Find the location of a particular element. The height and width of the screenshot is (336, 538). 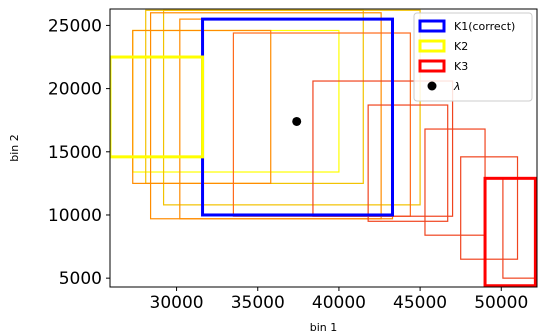

x-axis-ticks: 30000 35000 40000 45000 50000 is located at coordinates (339, 300).